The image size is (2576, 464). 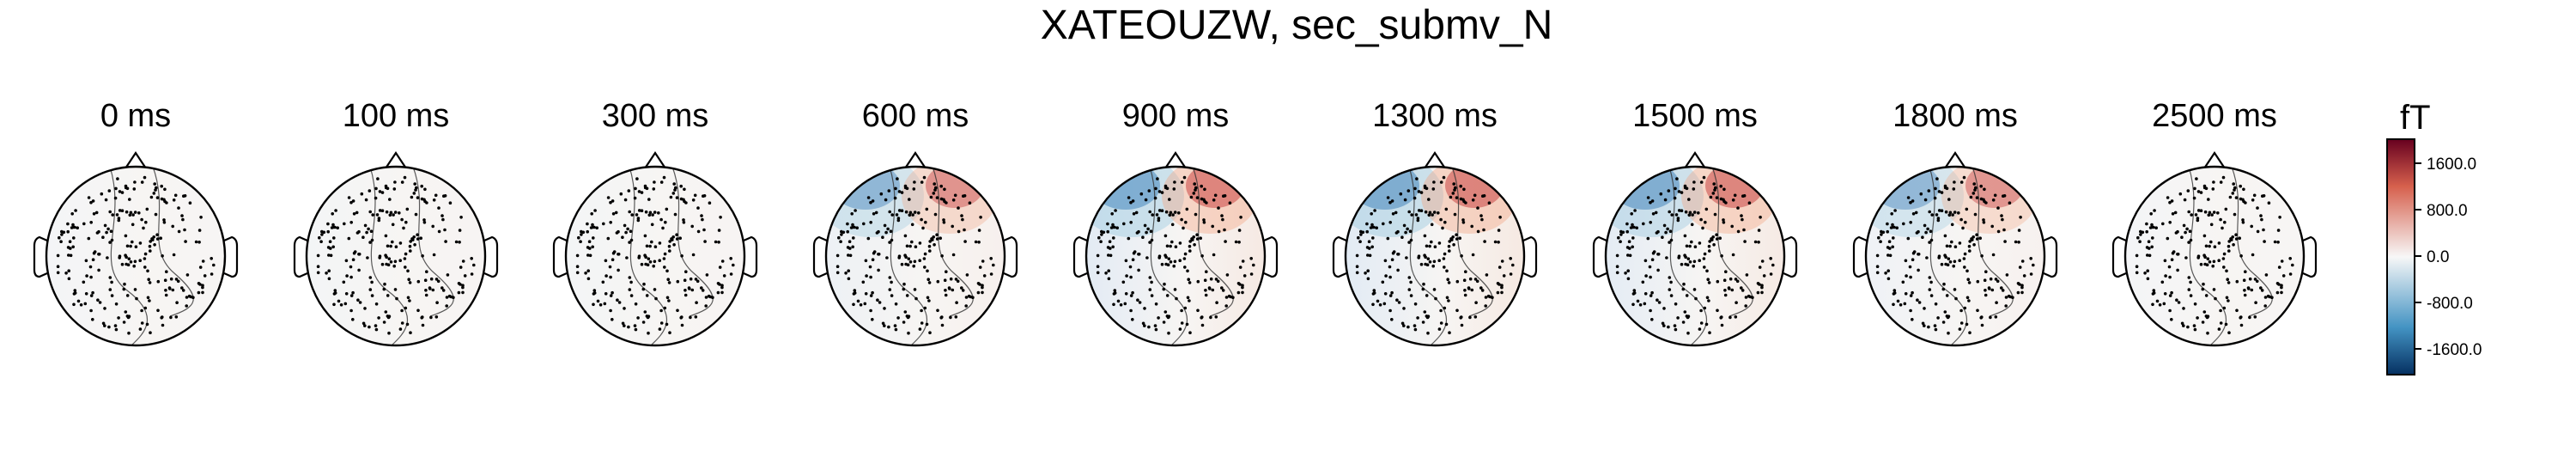 What do you see at coordinates (2448, 211) in the screenshot?
I see `colorbar-tick-label: 800.0` at bounding box center [2448, 211].